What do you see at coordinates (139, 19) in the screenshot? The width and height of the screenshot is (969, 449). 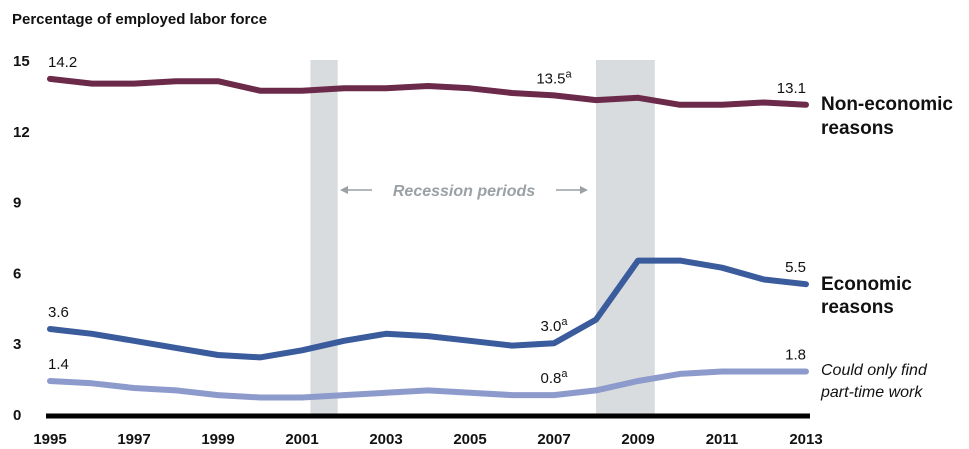 I see `chart-title: Percentage of employed labor force` at bounding box center [139, 19].